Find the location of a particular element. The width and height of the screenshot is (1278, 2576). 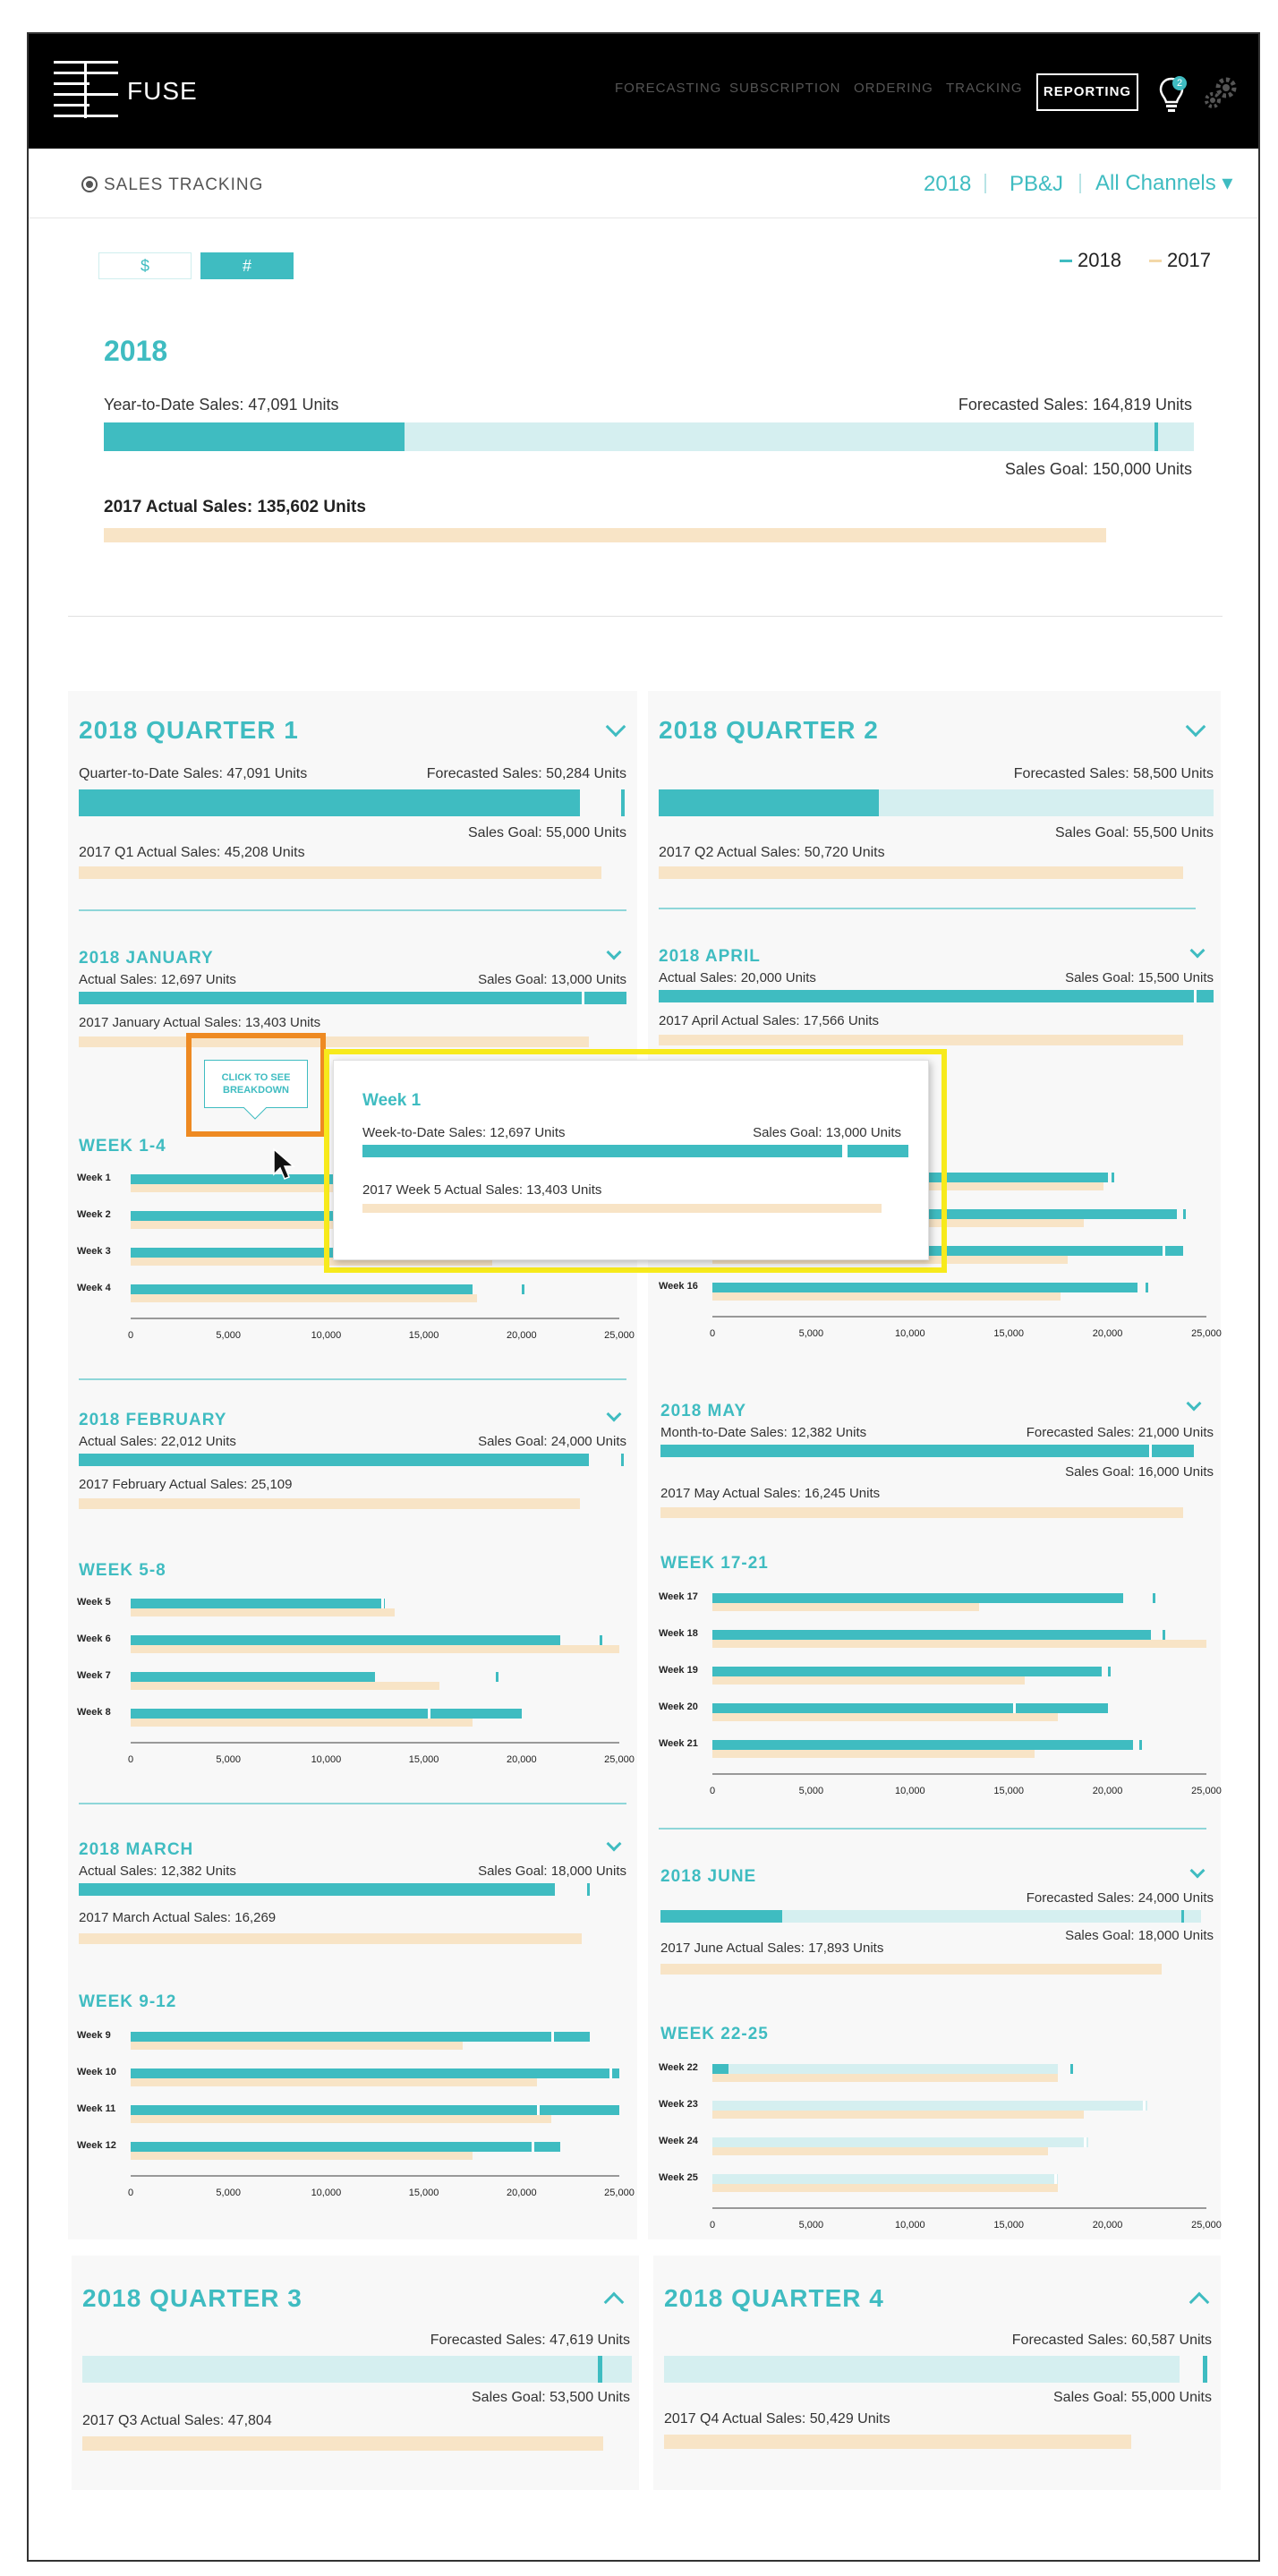

week-label: Week 18 is located at coordinates (678, 1633).